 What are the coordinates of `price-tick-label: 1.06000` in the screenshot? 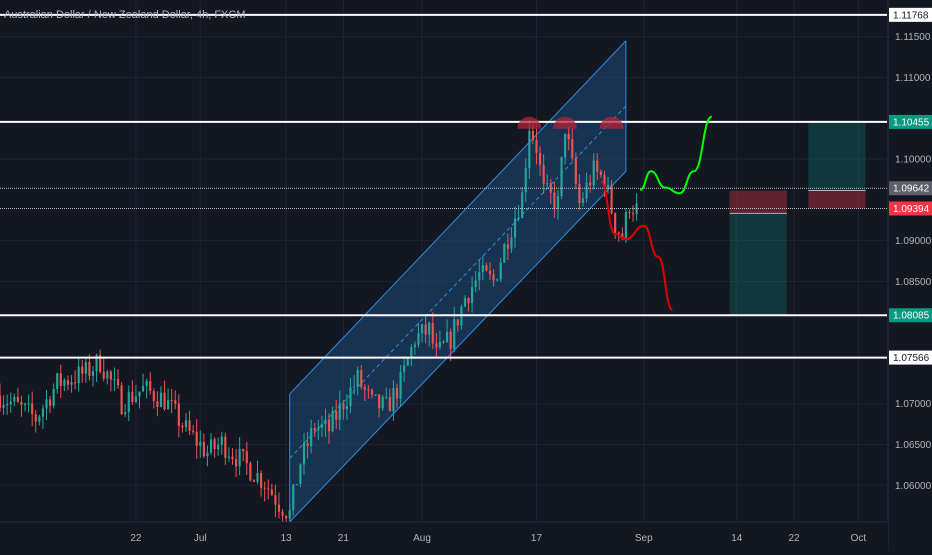 It's located at (913, 486).